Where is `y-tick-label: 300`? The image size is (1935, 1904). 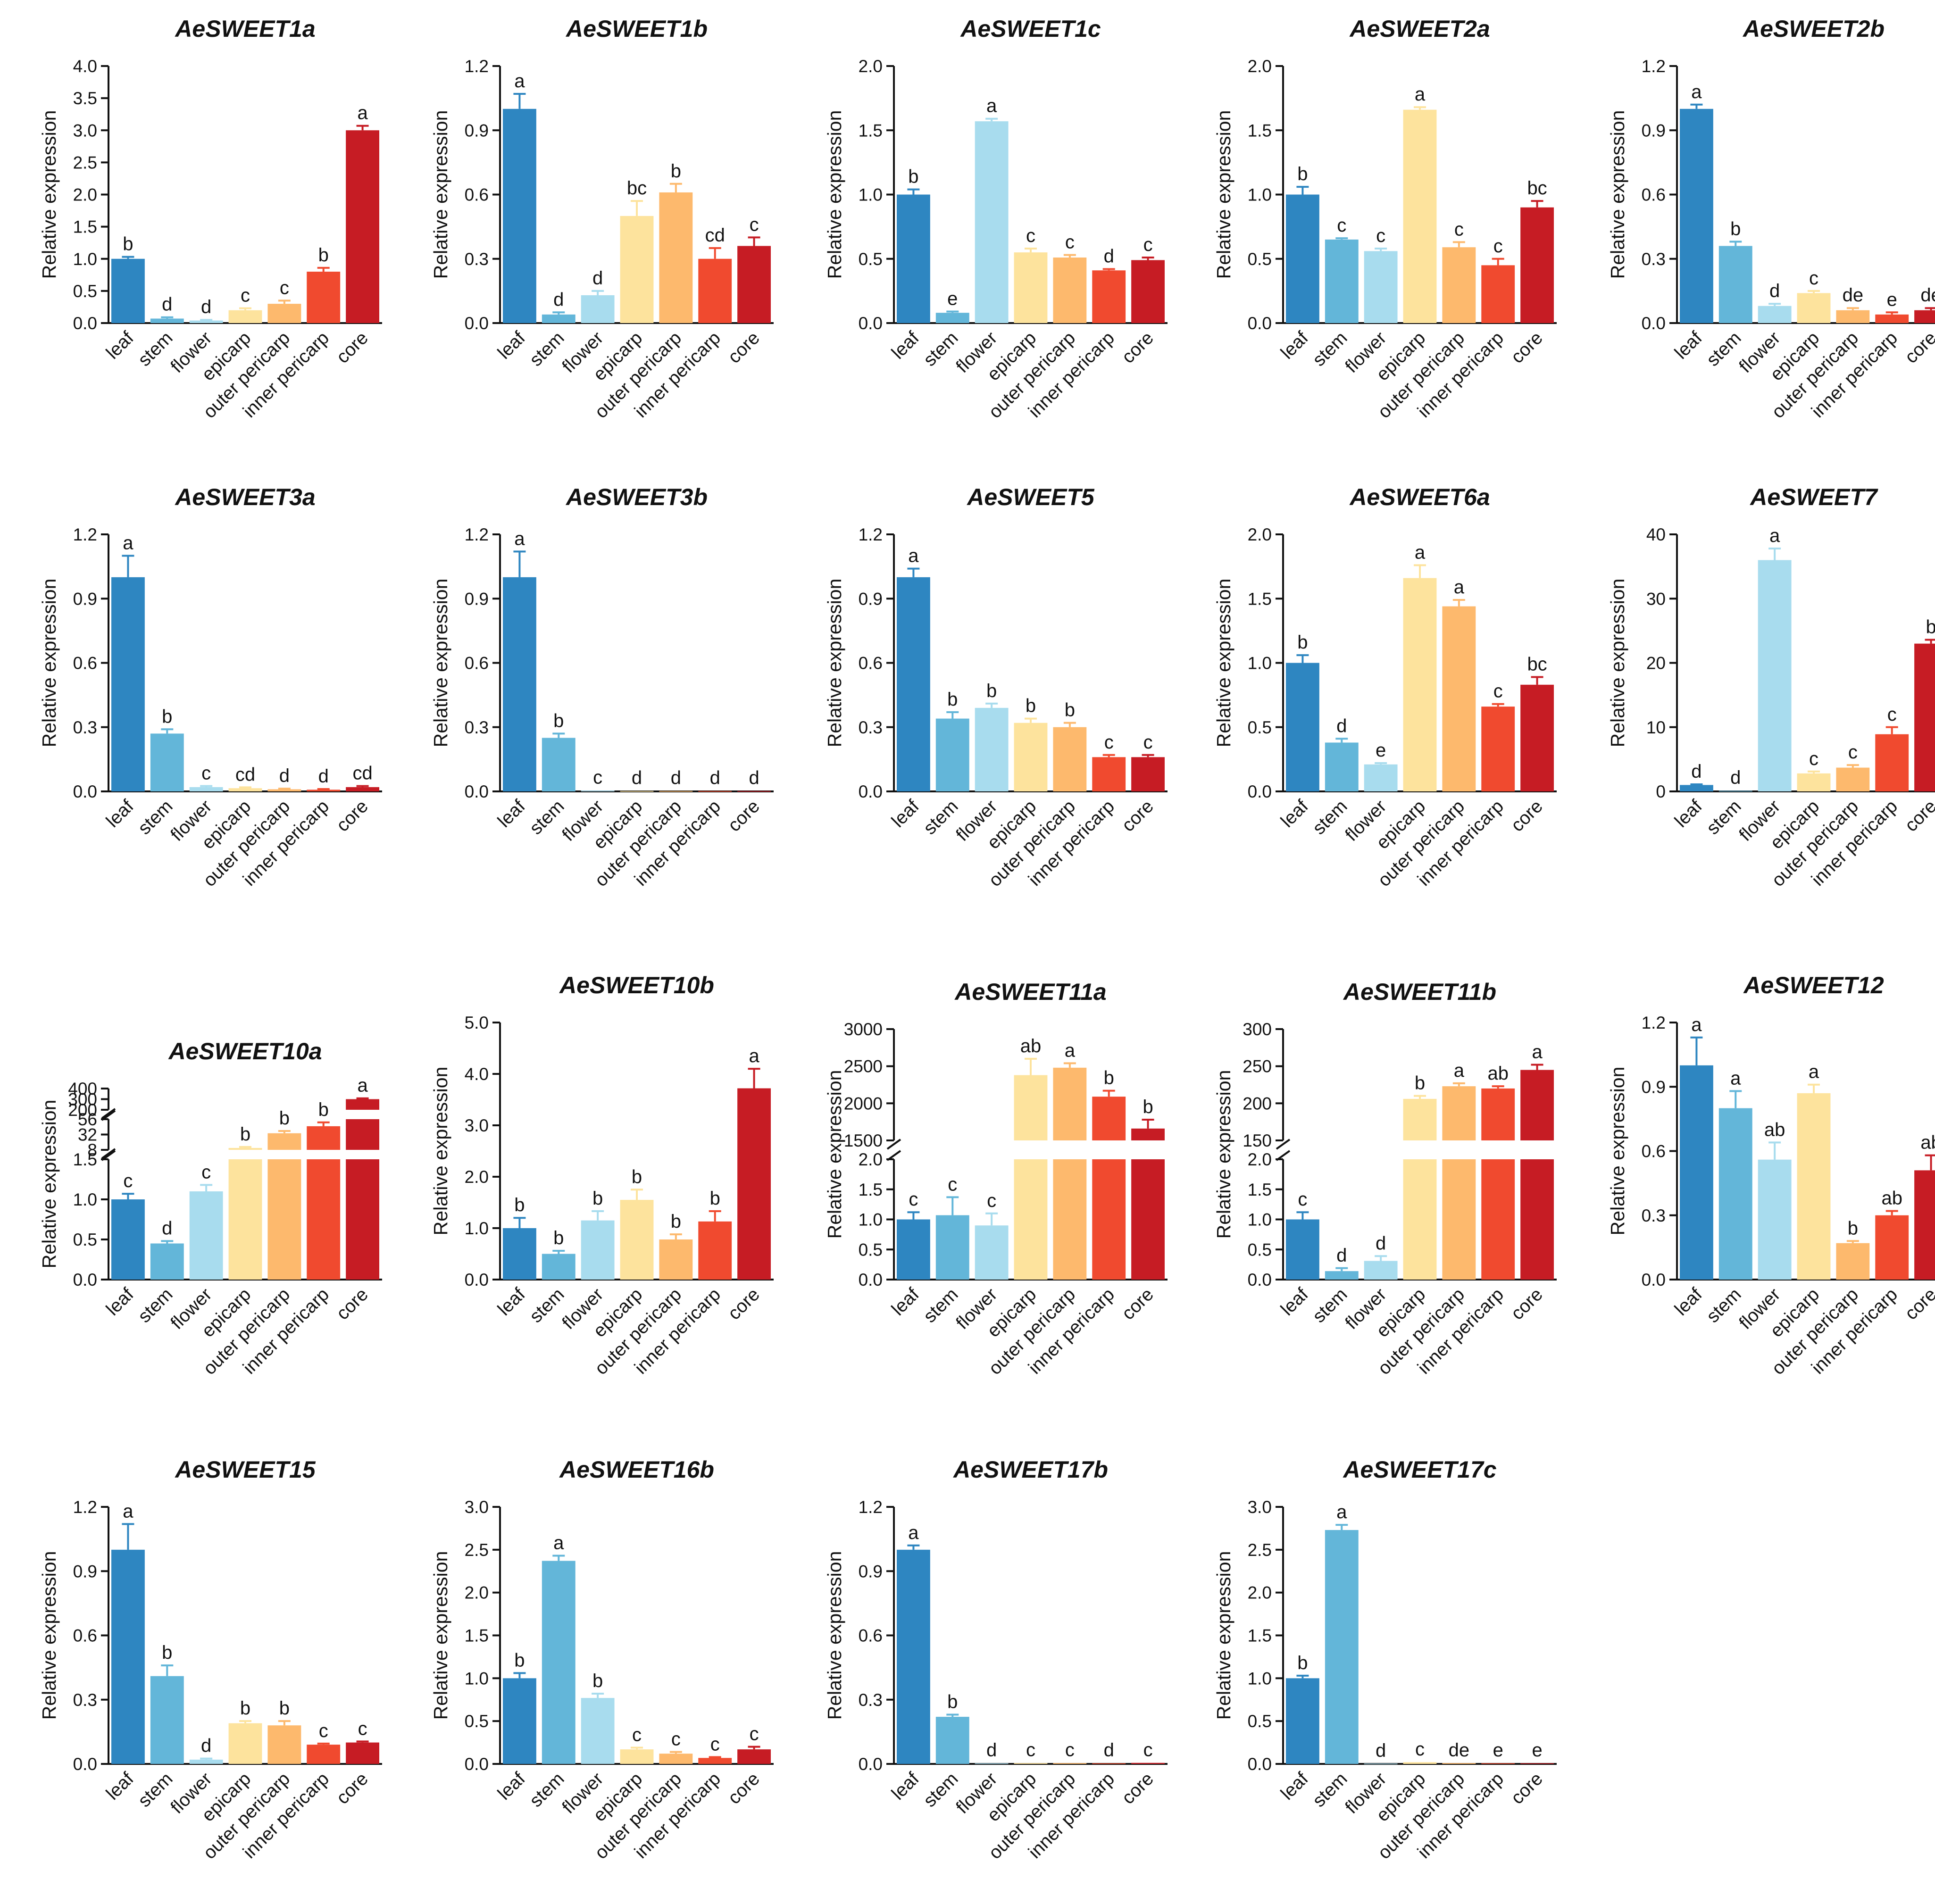 y-tick-label: 300 is located at coordinates (83, 1099).